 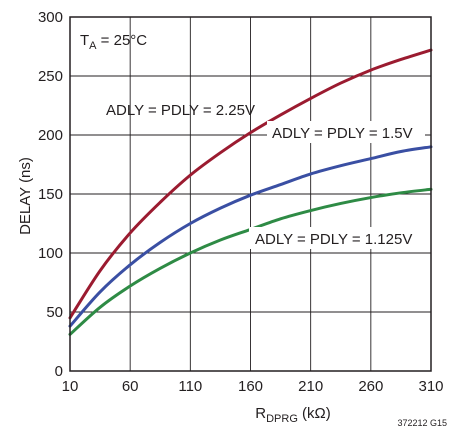 What do you see at coordinates (59, 371) in the screenshot?
I see `y-tick-label: 0` at bounding box center [59, 371].